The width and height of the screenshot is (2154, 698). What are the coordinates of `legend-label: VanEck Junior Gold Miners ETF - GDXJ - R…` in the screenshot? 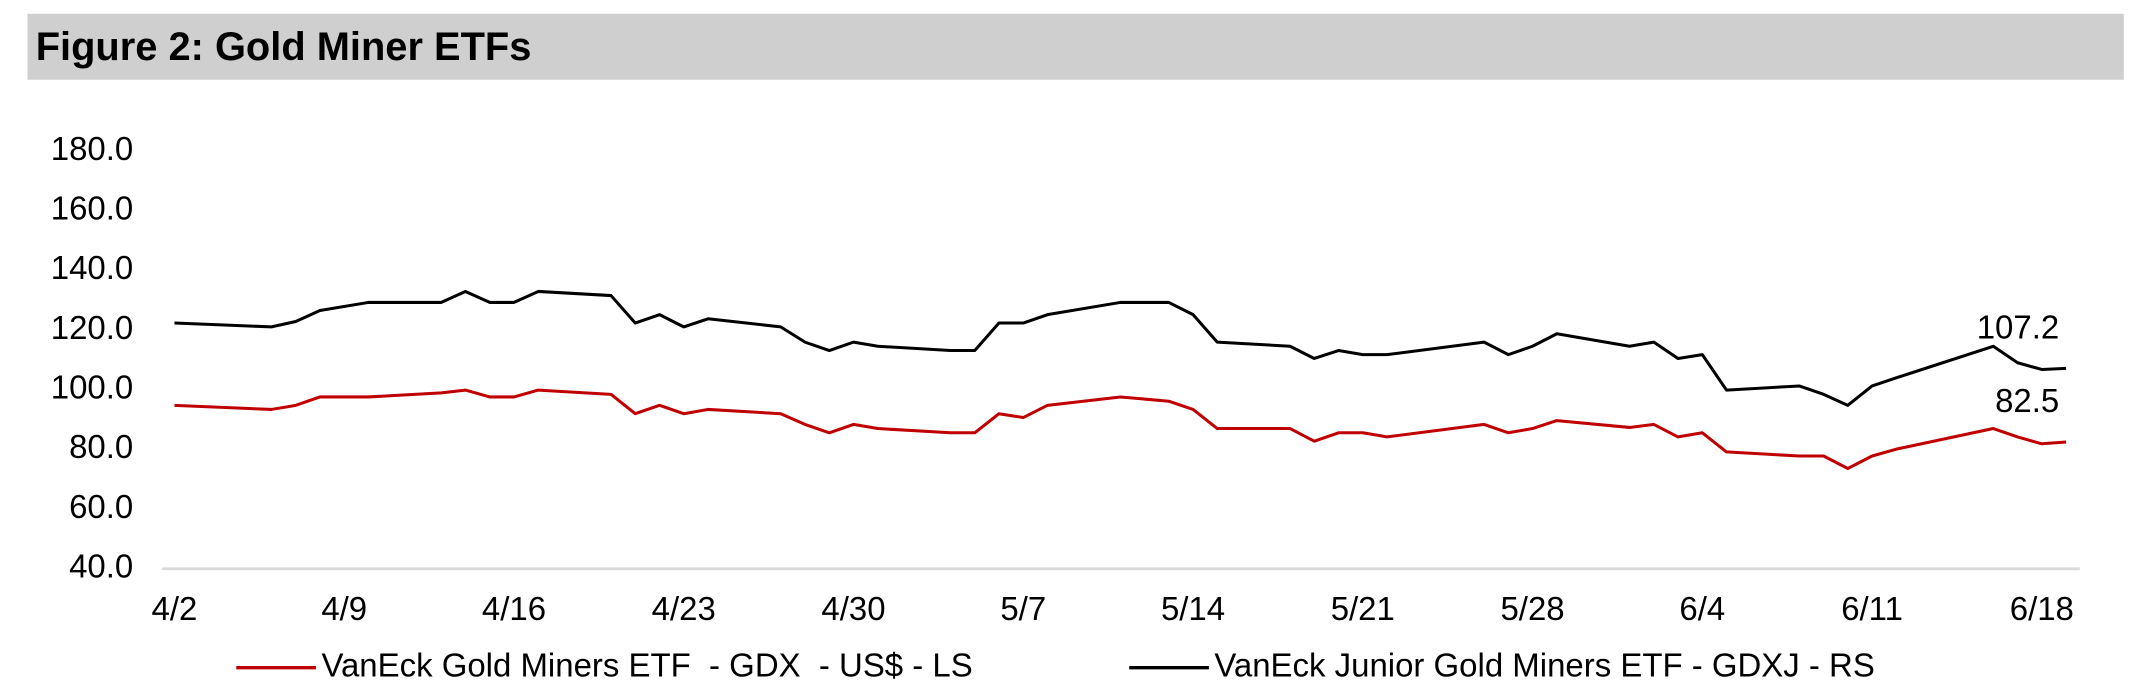 It's located at (1544, 664).